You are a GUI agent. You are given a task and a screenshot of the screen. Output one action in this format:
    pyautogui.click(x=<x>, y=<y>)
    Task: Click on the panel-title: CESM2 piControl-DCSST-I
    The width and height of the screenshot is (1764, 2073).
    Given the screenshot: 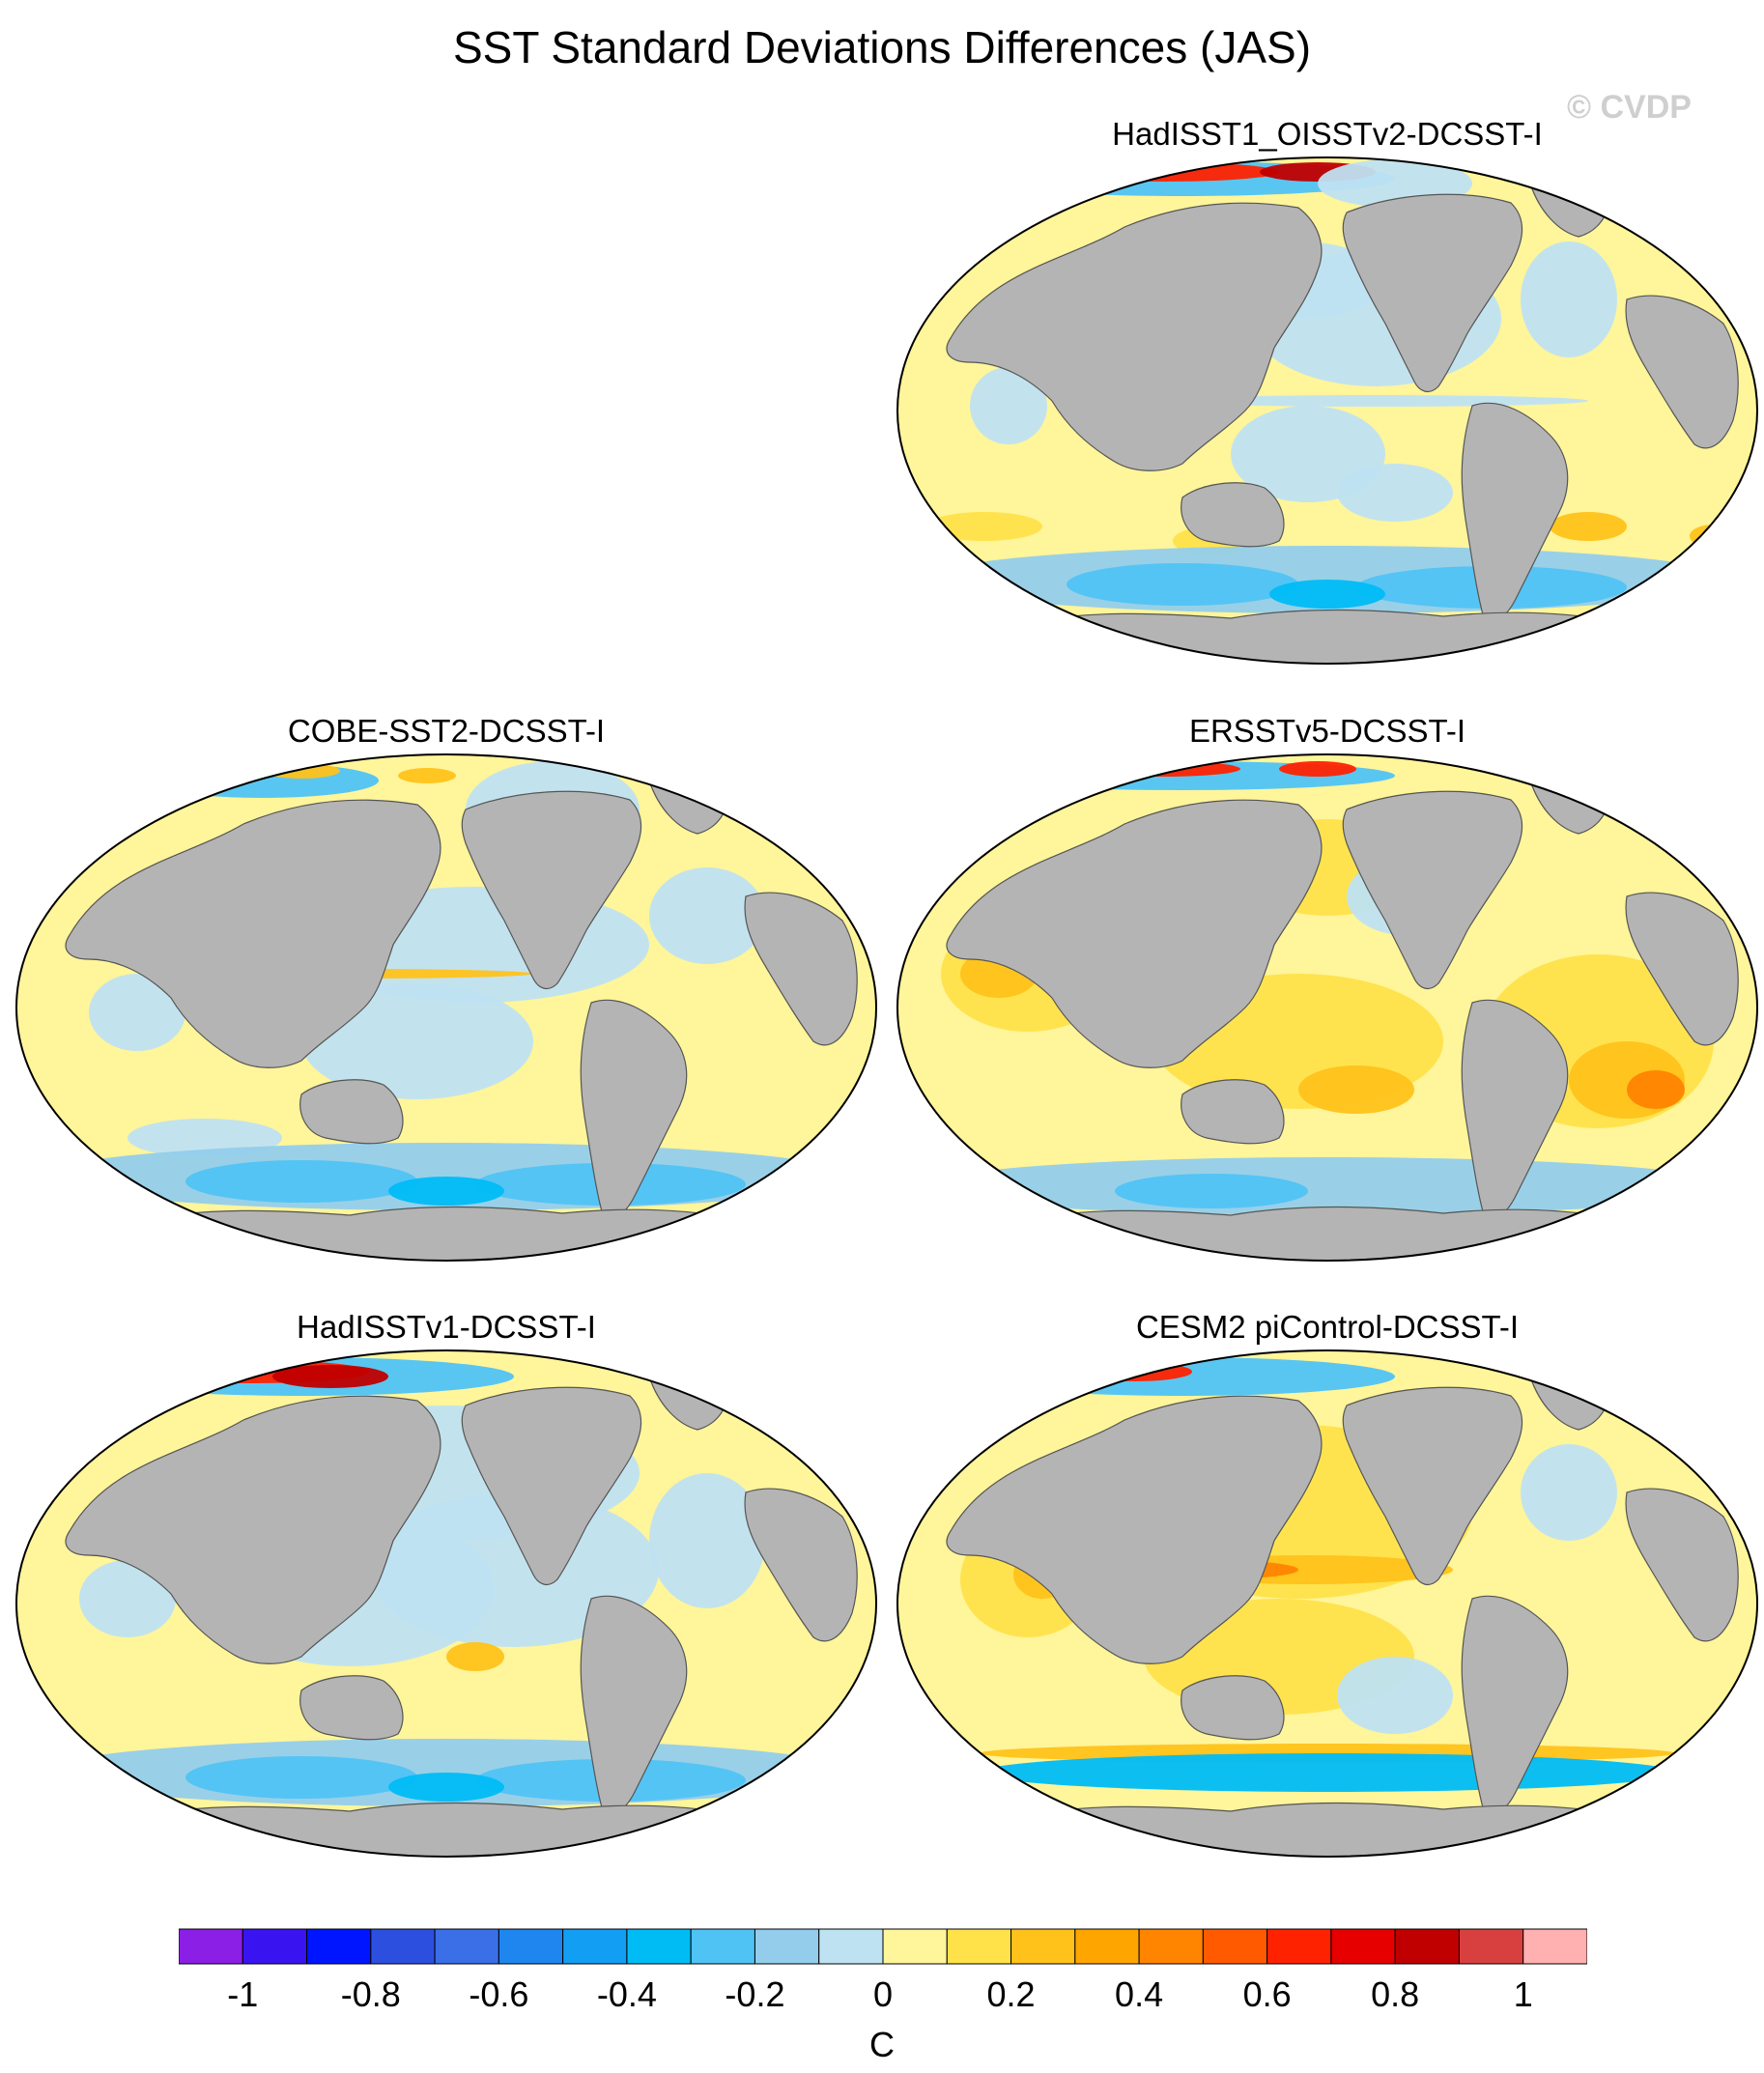 What is the action you would take?
    pyautogui.click(x=1327, y=1327)
    